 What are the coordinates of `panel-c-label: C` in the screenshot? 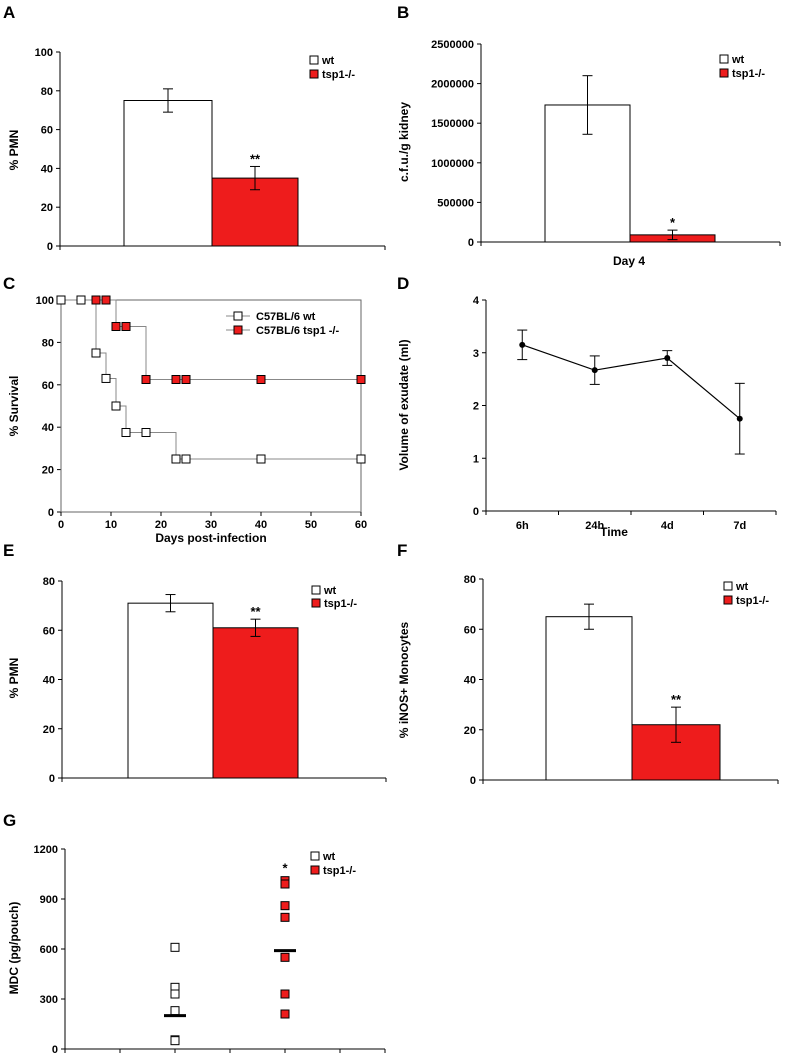 It's located at (9, 283).